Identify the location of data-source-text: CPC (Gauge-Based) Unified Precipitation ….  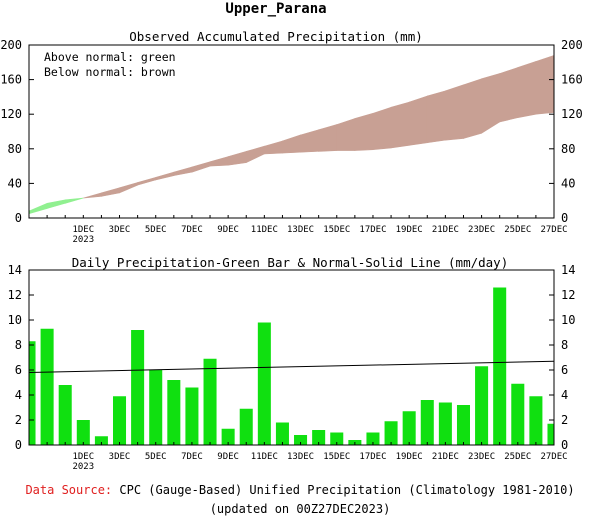
(346, 490).